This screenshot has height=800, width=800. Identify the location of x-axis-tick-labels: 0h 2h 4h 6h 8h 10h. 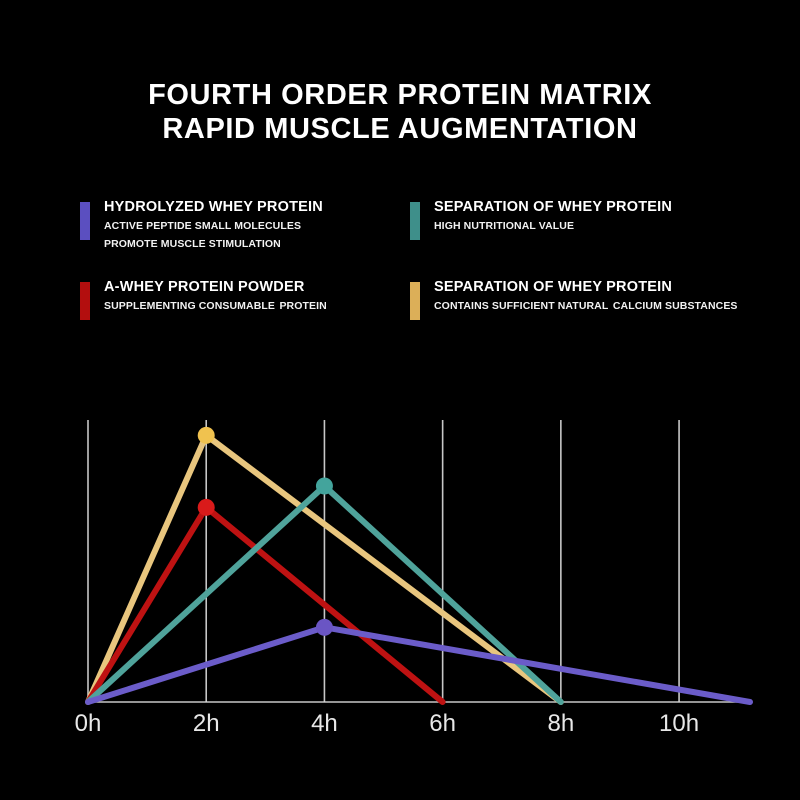
(400, 730).